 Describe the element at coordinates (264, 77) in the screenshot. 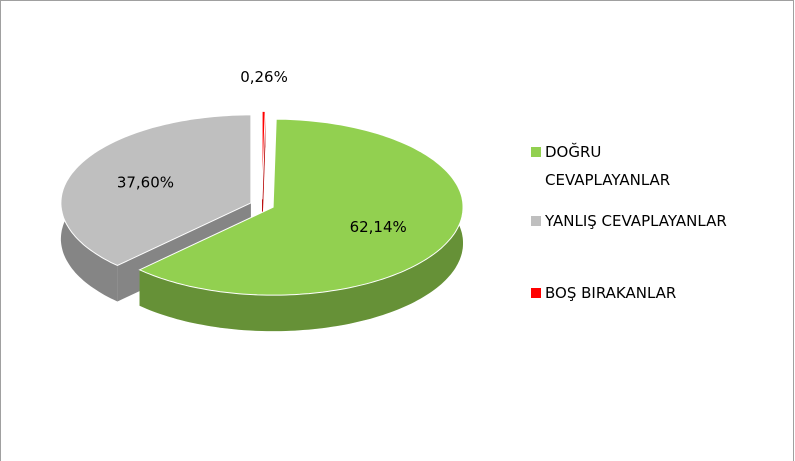

I see `data-label: 0,26%` at that location.